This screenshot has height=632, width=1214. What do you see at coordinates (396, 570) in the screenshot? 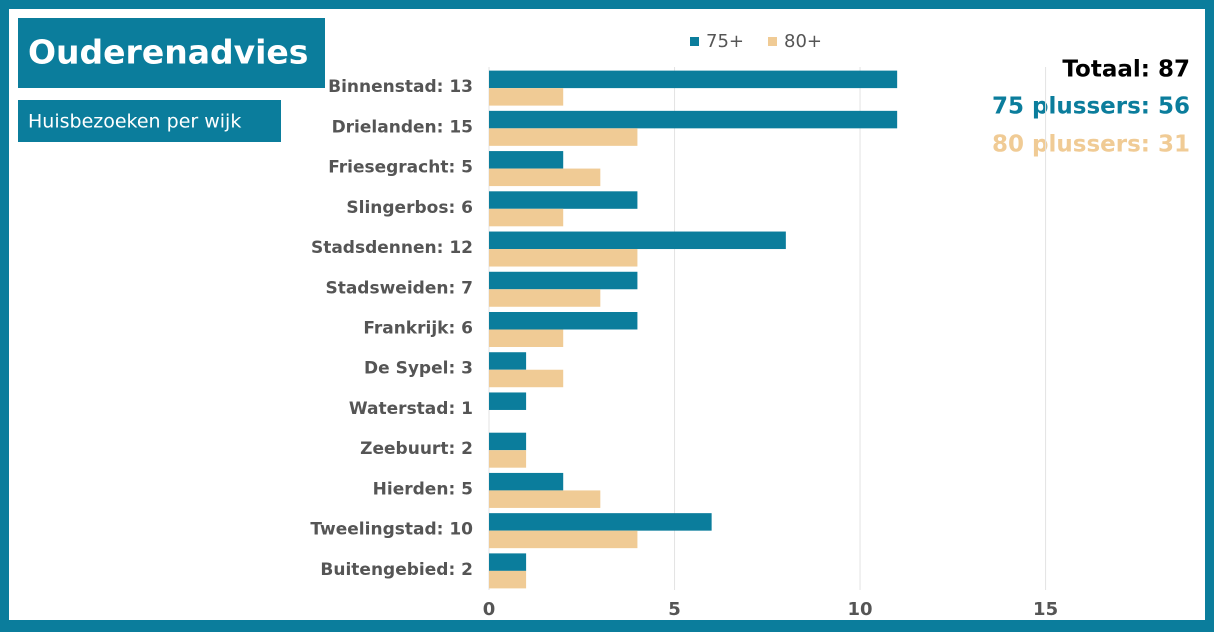
I see `y-tick-label: Buitengebied: 2` at bounding box center [396, 570].